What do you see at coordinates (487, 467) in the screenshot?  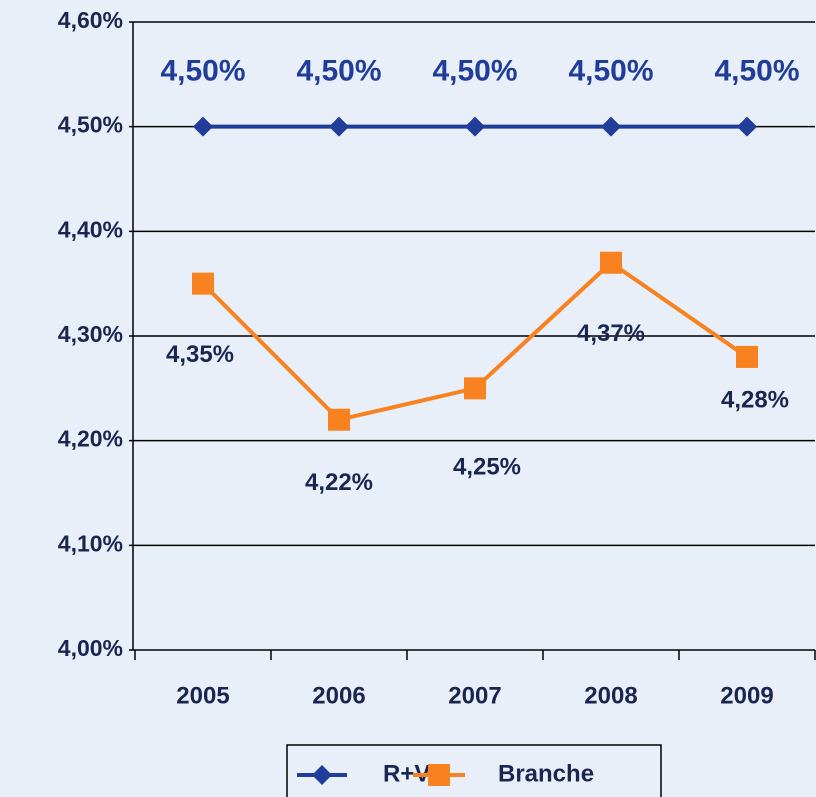 I see `data-label: 4,25%` at bounding box center [487, 467].